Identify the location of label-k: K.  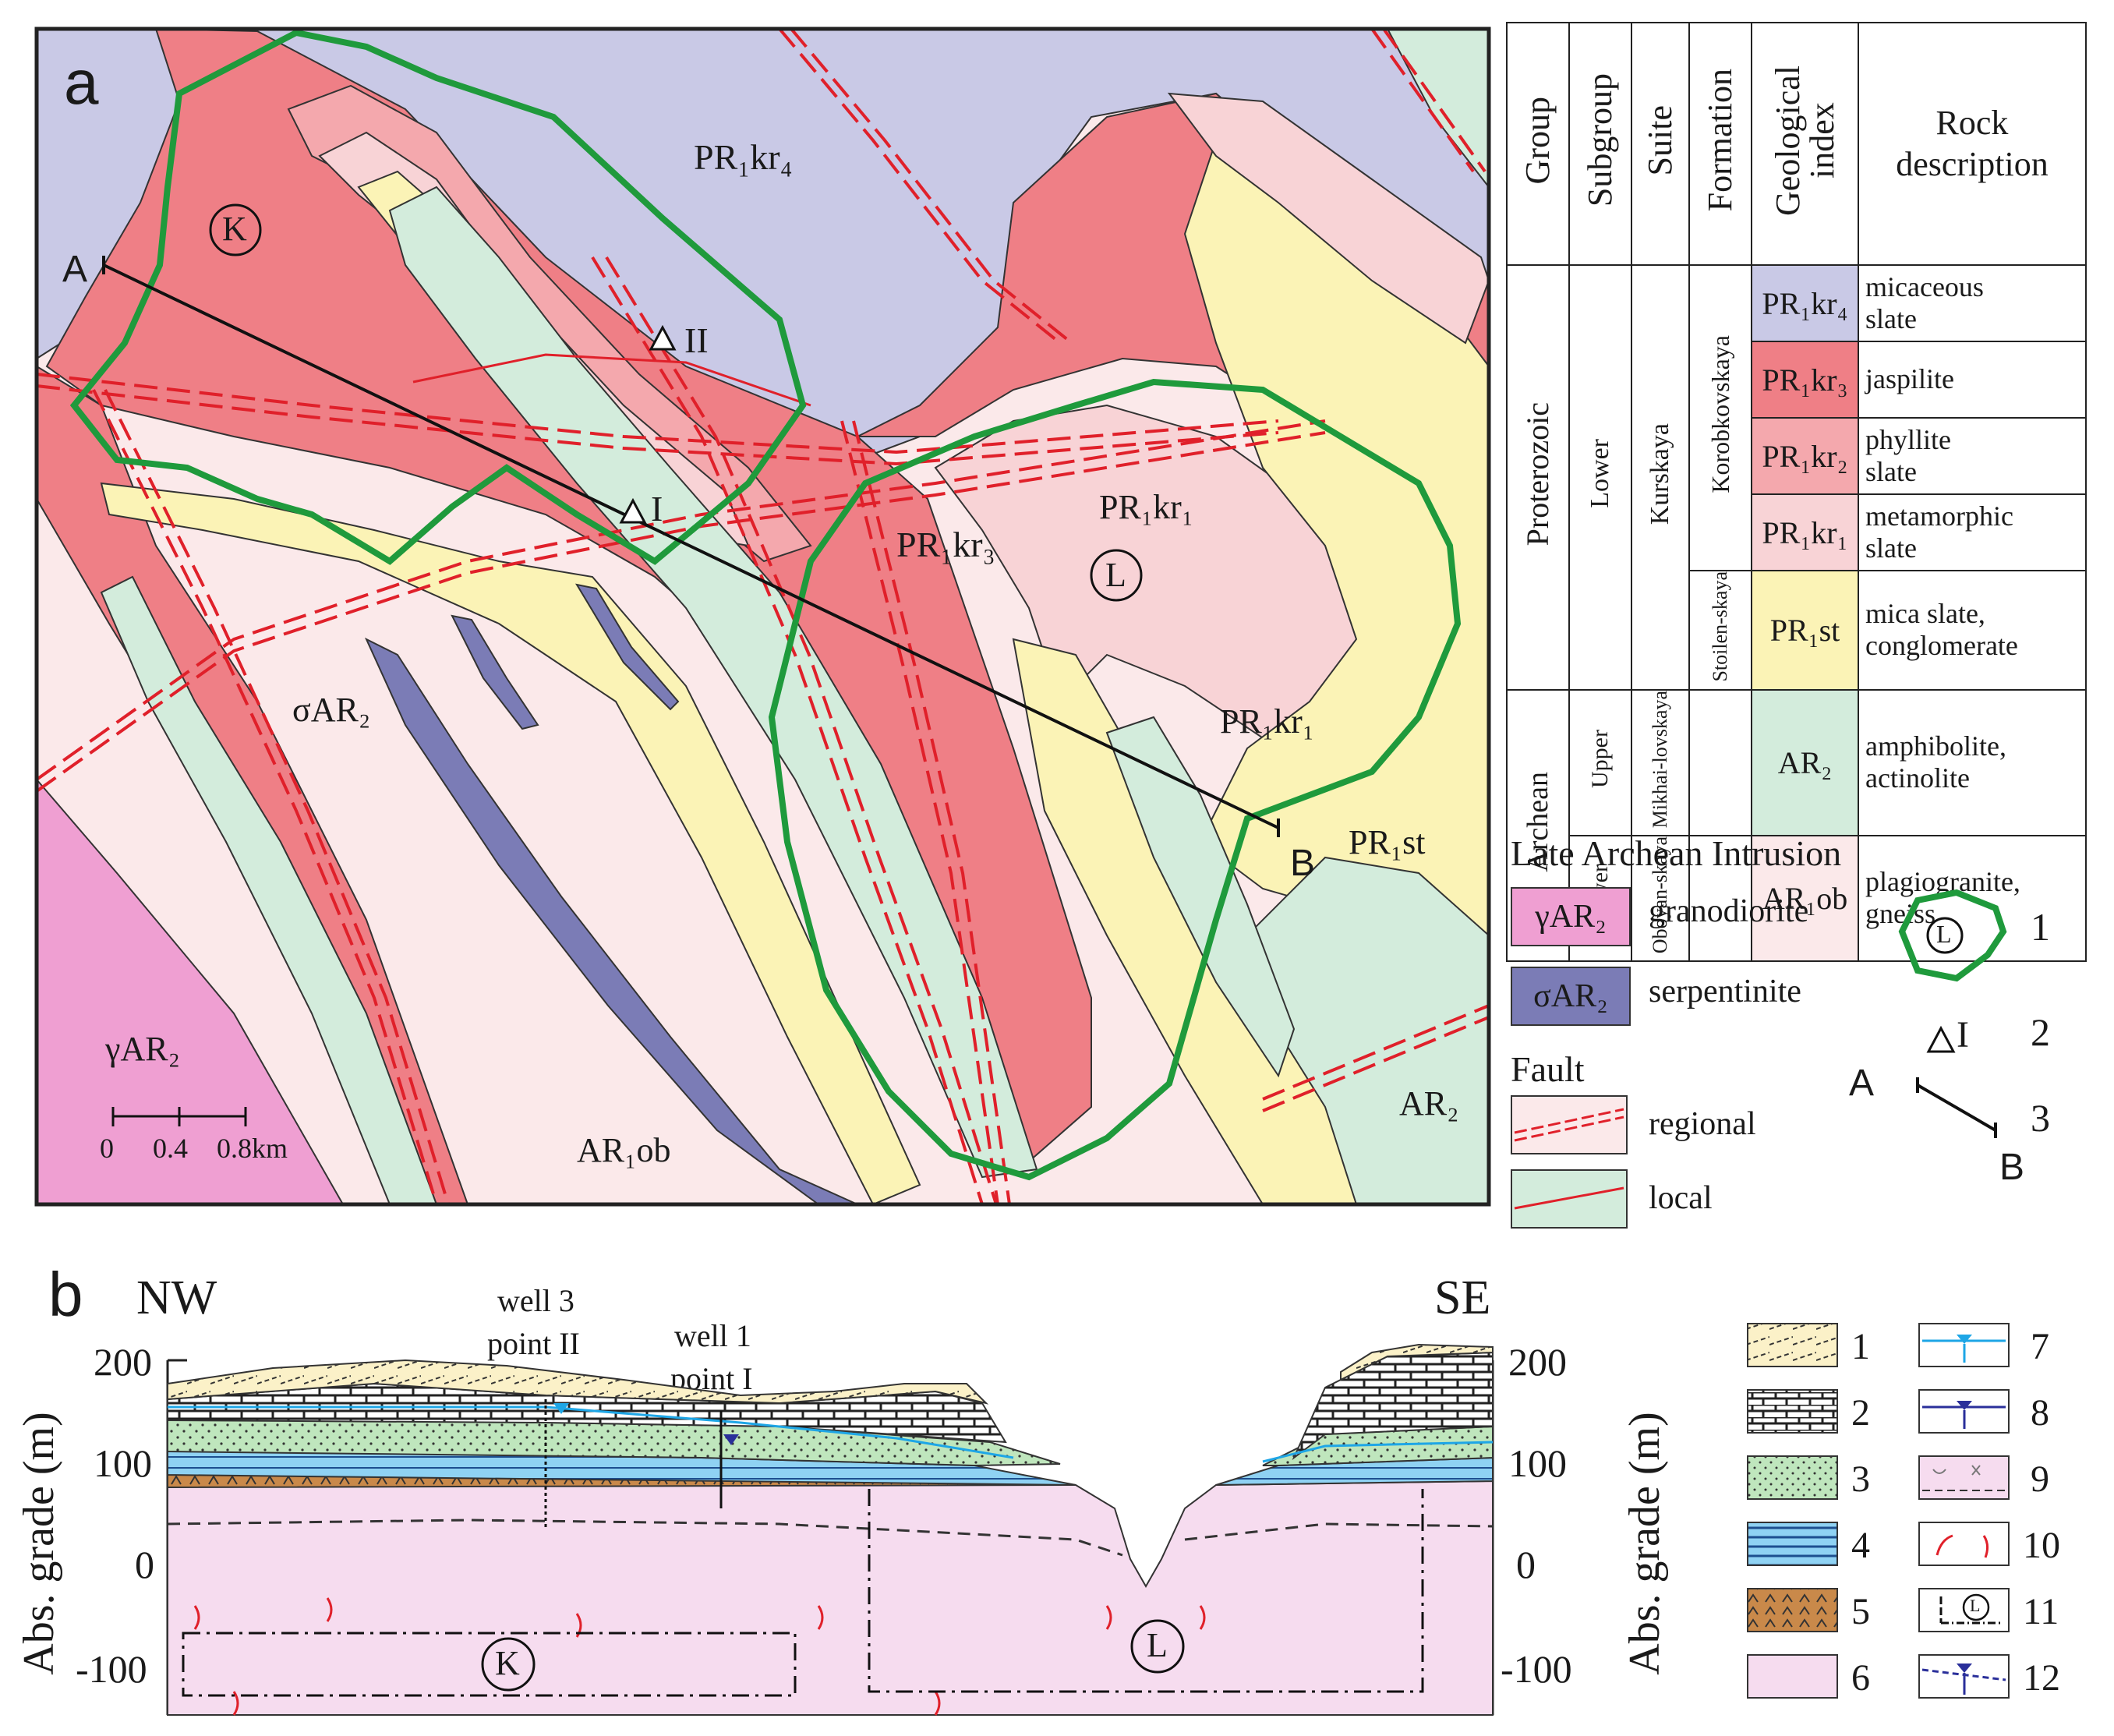
(234, 229).